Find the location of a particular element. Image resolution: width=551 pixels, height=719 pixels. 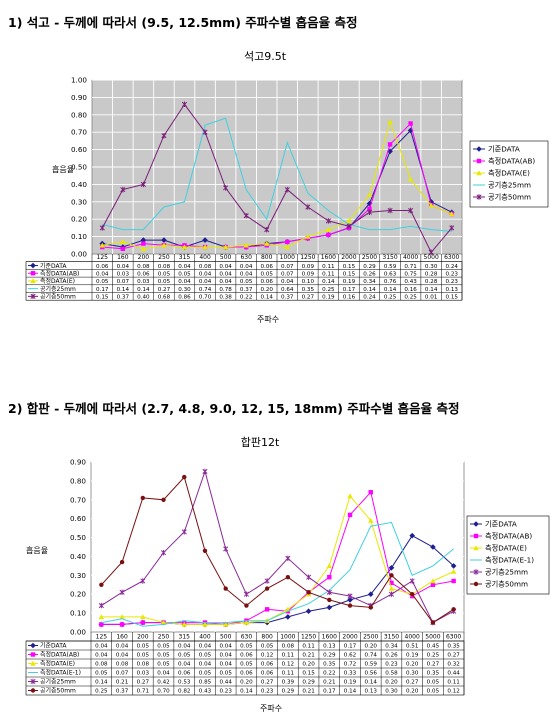

chart-1-data-label: 0.43 is located at coordinates (410, 282).